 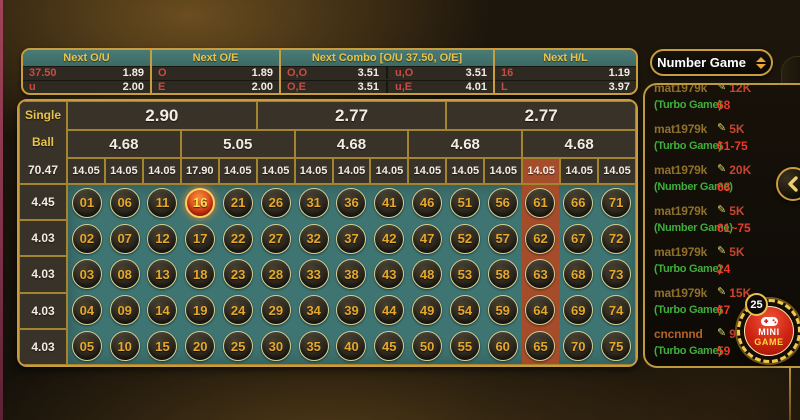 I want to click on ball-66: 66, so click(x=578, y=202).